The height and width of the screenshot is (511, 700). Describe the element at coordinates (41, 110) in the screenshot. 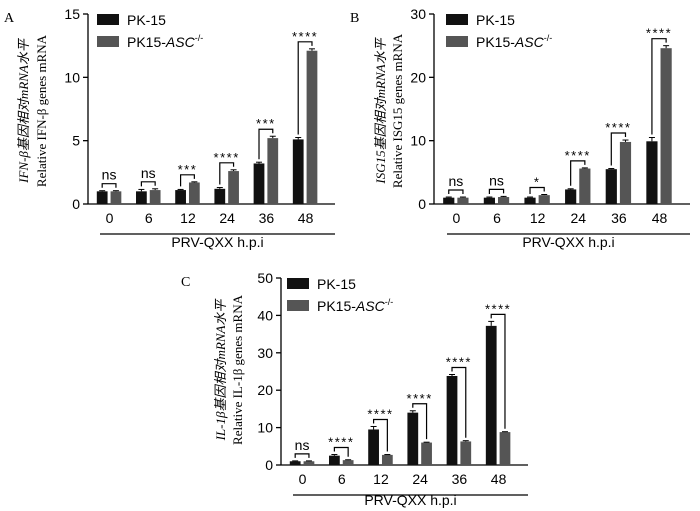

I see `y-axis-label-en: Relative IFN-β genes mRNA` at that location.